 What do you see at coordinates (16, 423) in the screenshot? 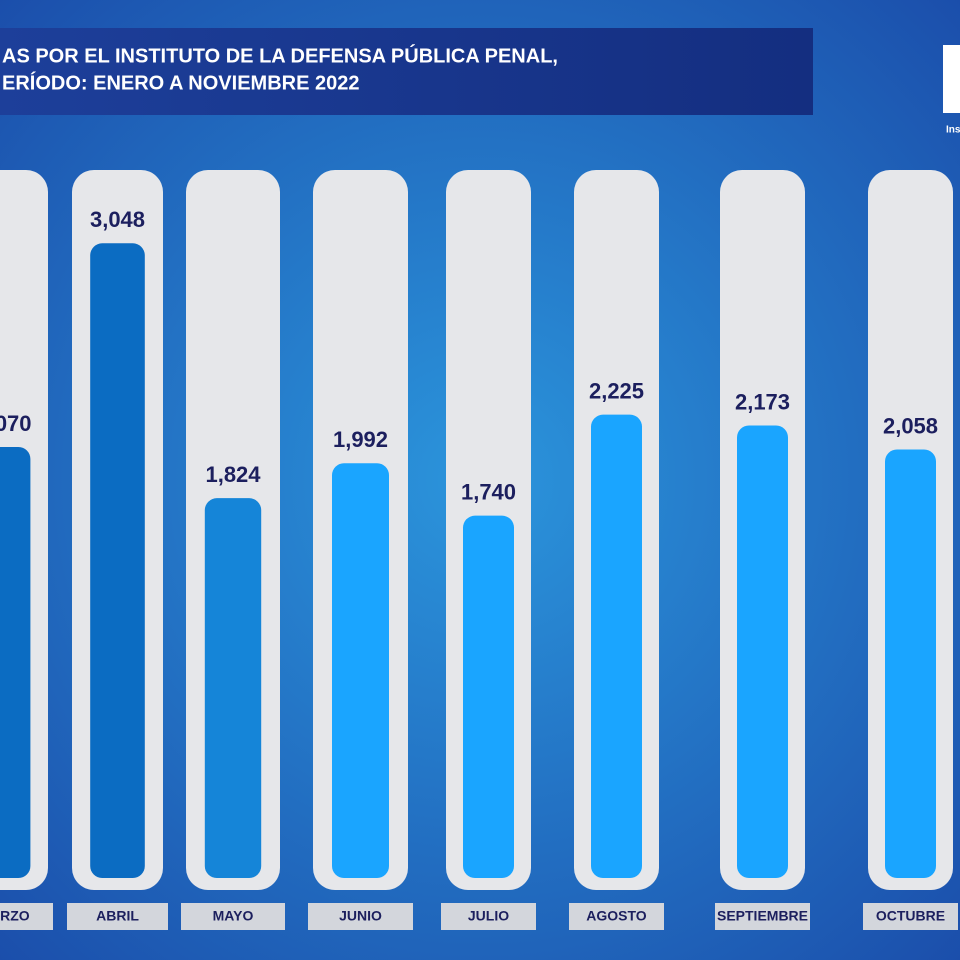
I see `value-label: 2,070` at bounding box center [16, 423].